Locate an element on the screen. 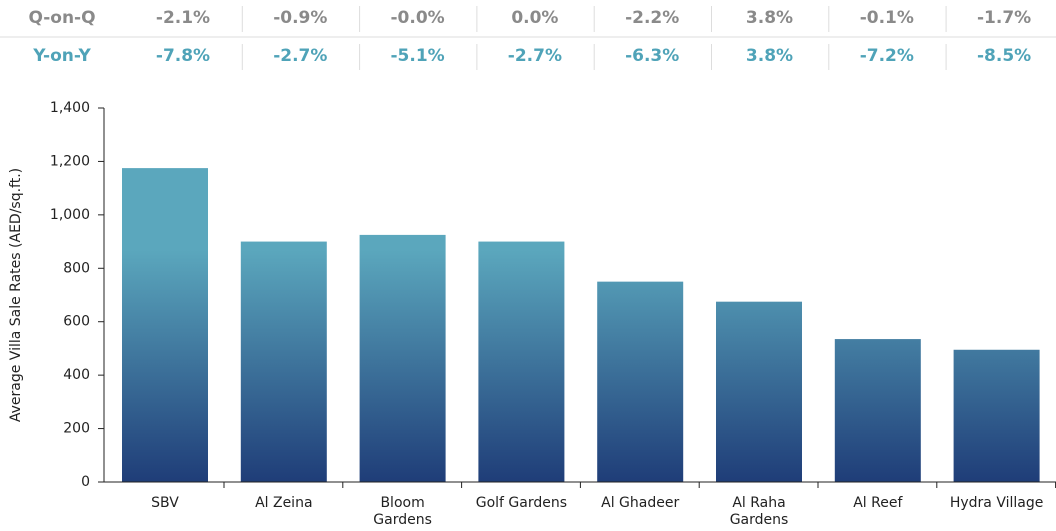 The image size is (1056, 531). y-tick-label: 200 is located at coordinates (76, 429).